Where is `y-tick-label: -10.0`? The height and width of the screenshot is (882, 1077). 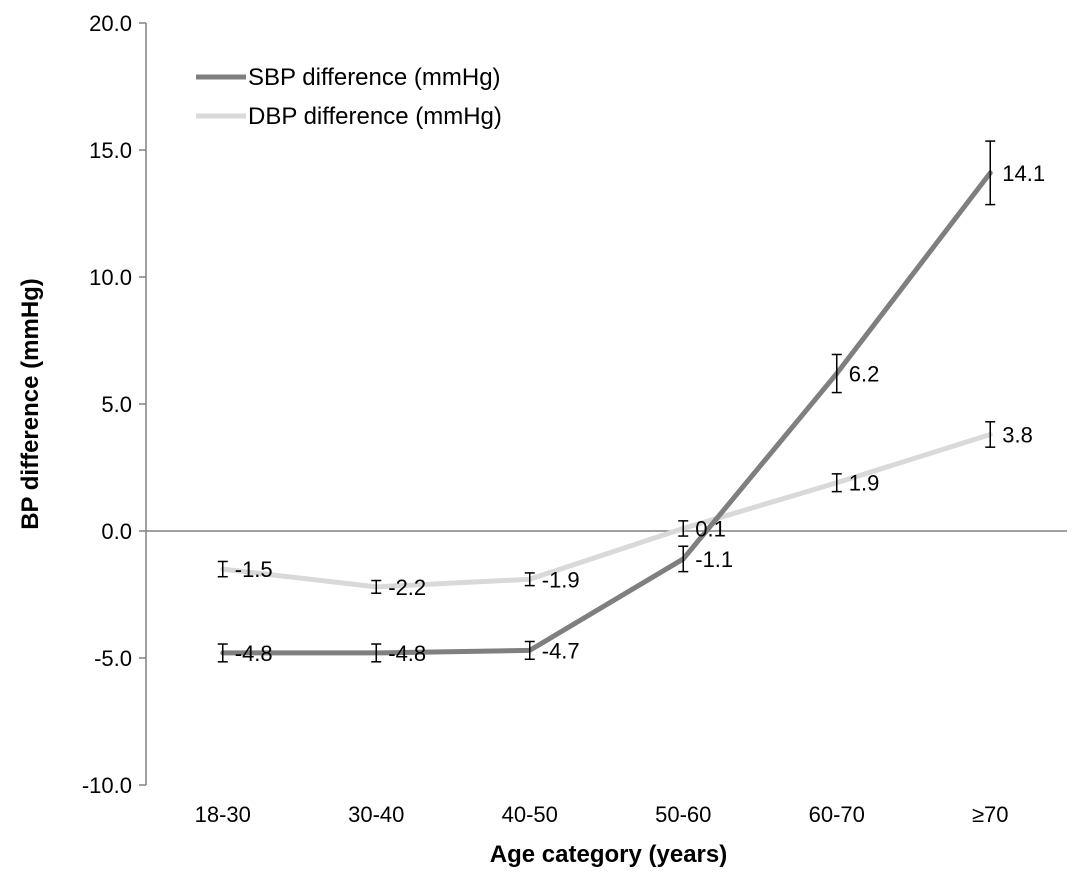
y-tick-label: -10.0 is located at coordinates (107, 785).